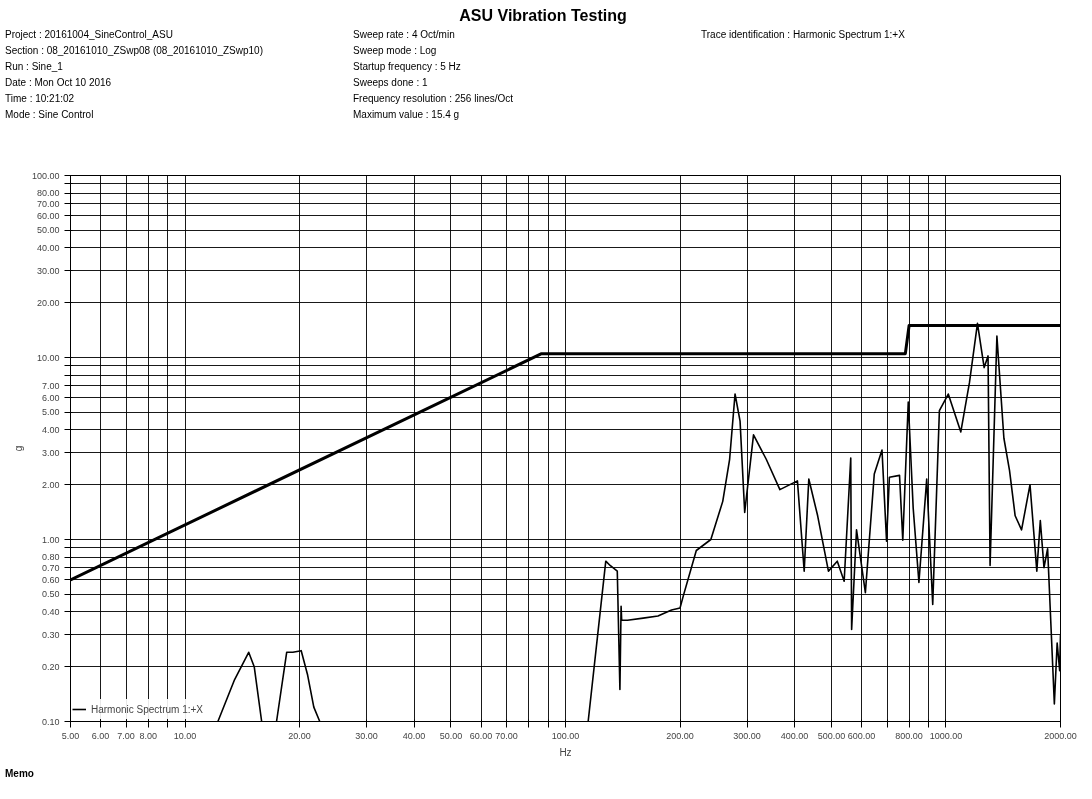 The height and width of the screenshot is (799, 1092). Describe the element at coordinates (434, 98) in the screenshot. I see `text: Frequency resolution : 256 lines/Oct` at that location.